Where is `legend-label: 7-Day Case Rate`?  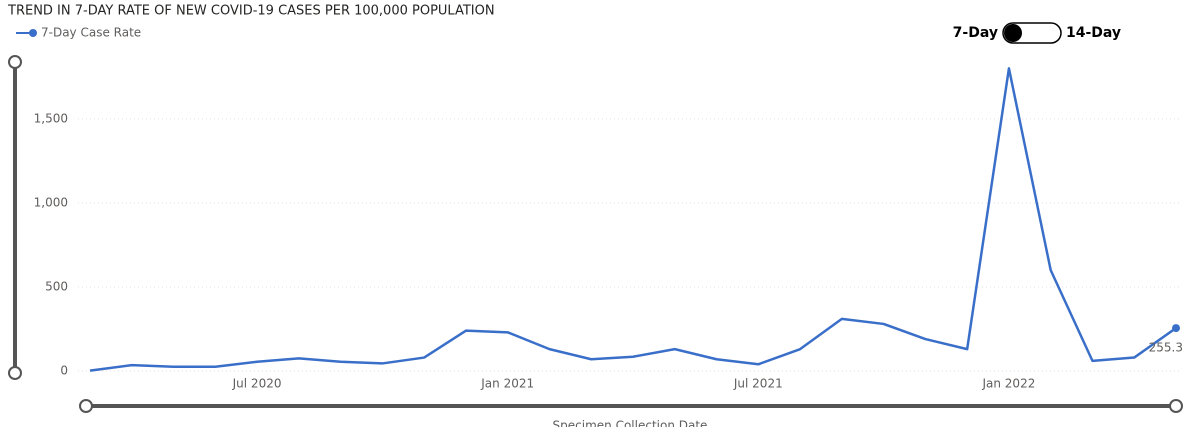 legend-label: 7-Day Case Rate is located at coordinates (91, 33).